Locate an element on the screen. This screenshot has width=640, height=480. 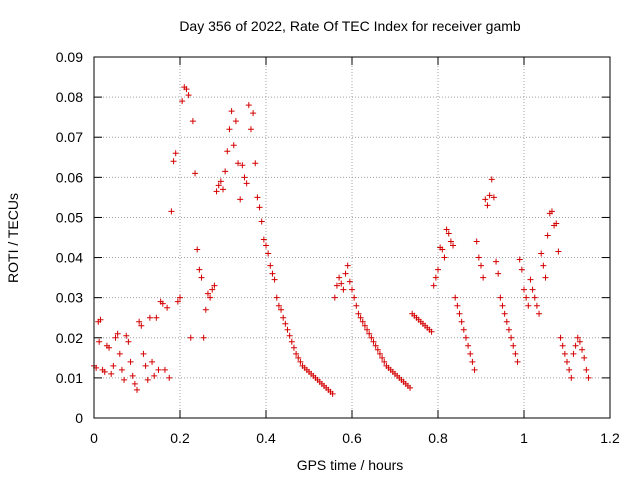
x-tick-label: 0.2 is located at coordinates (180, 438).